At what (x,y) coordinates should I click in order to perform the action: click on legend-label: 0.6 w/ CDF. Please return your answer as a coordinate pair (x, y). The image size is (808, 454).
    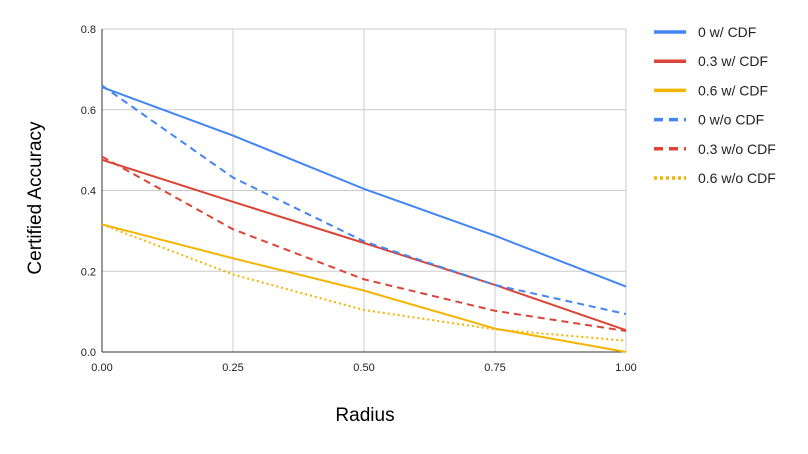
    Looking at the image, I should click on (733, 90).